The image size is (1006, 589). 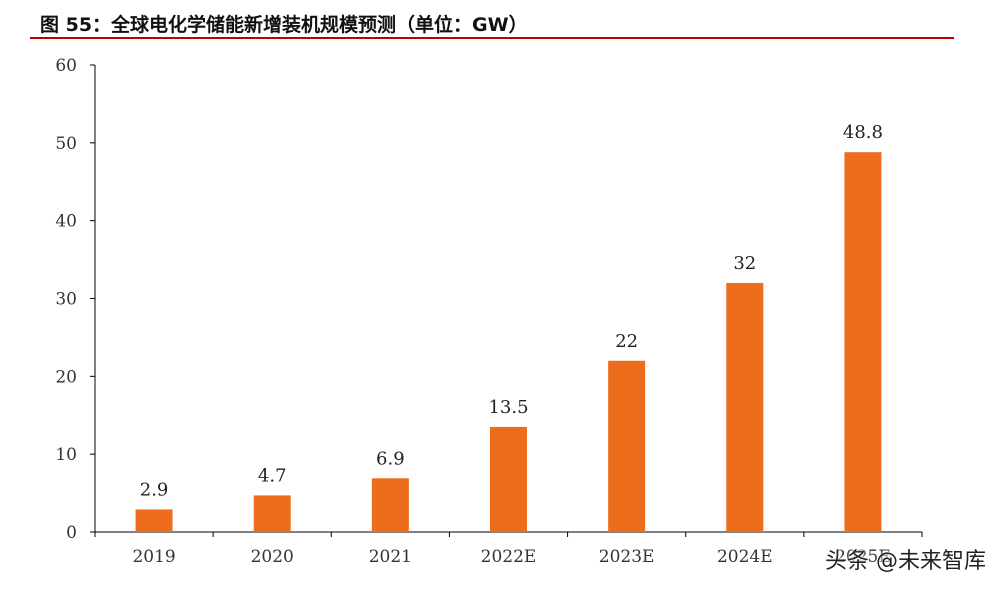 I want to click on bar-2020, so click(x=272, y=513).